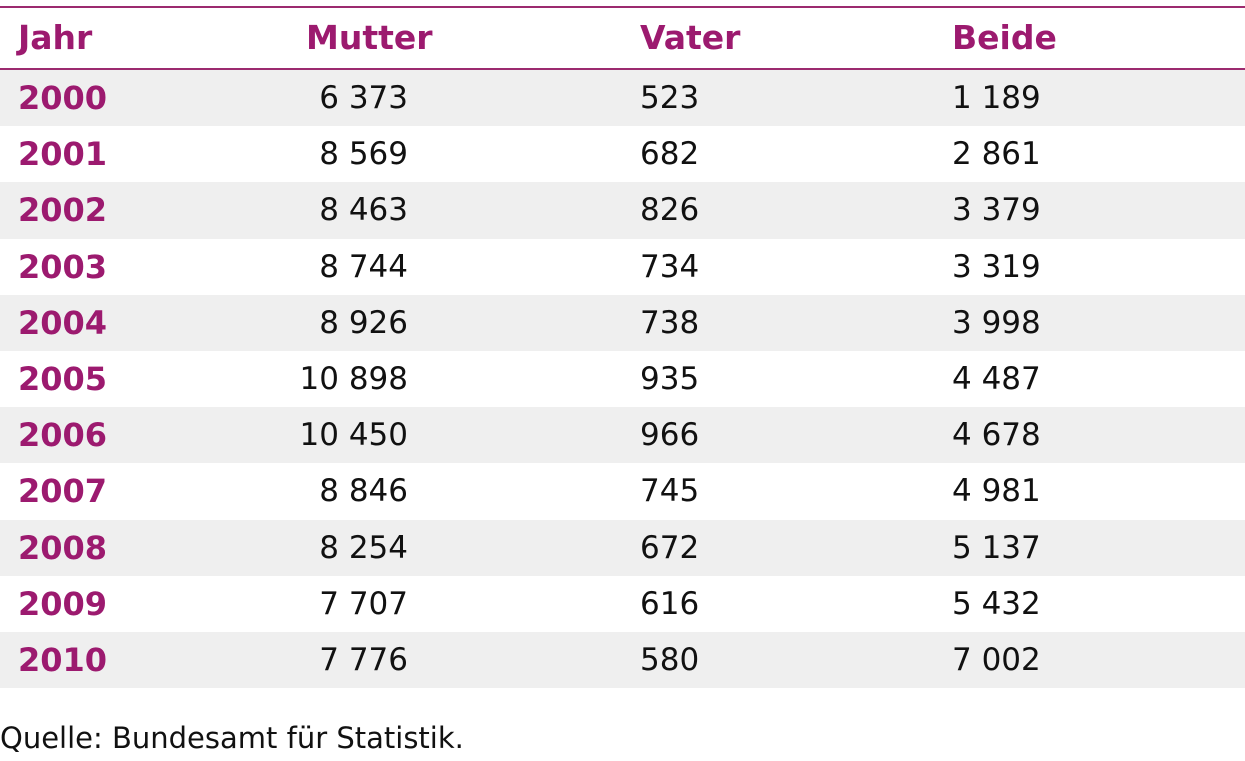  Describe the element at coordinates (622, 435) in the screenshot. I see `table-row: 2006 10 450 966 4 678` at that location.